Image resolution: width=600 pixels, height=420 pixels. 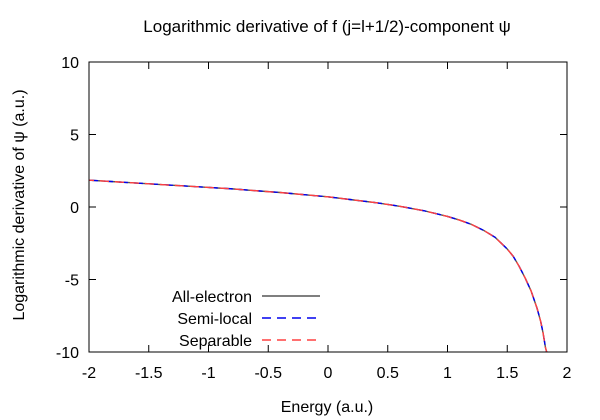 I want to click on y-tick-label: -5, so click(x=72, y=281).